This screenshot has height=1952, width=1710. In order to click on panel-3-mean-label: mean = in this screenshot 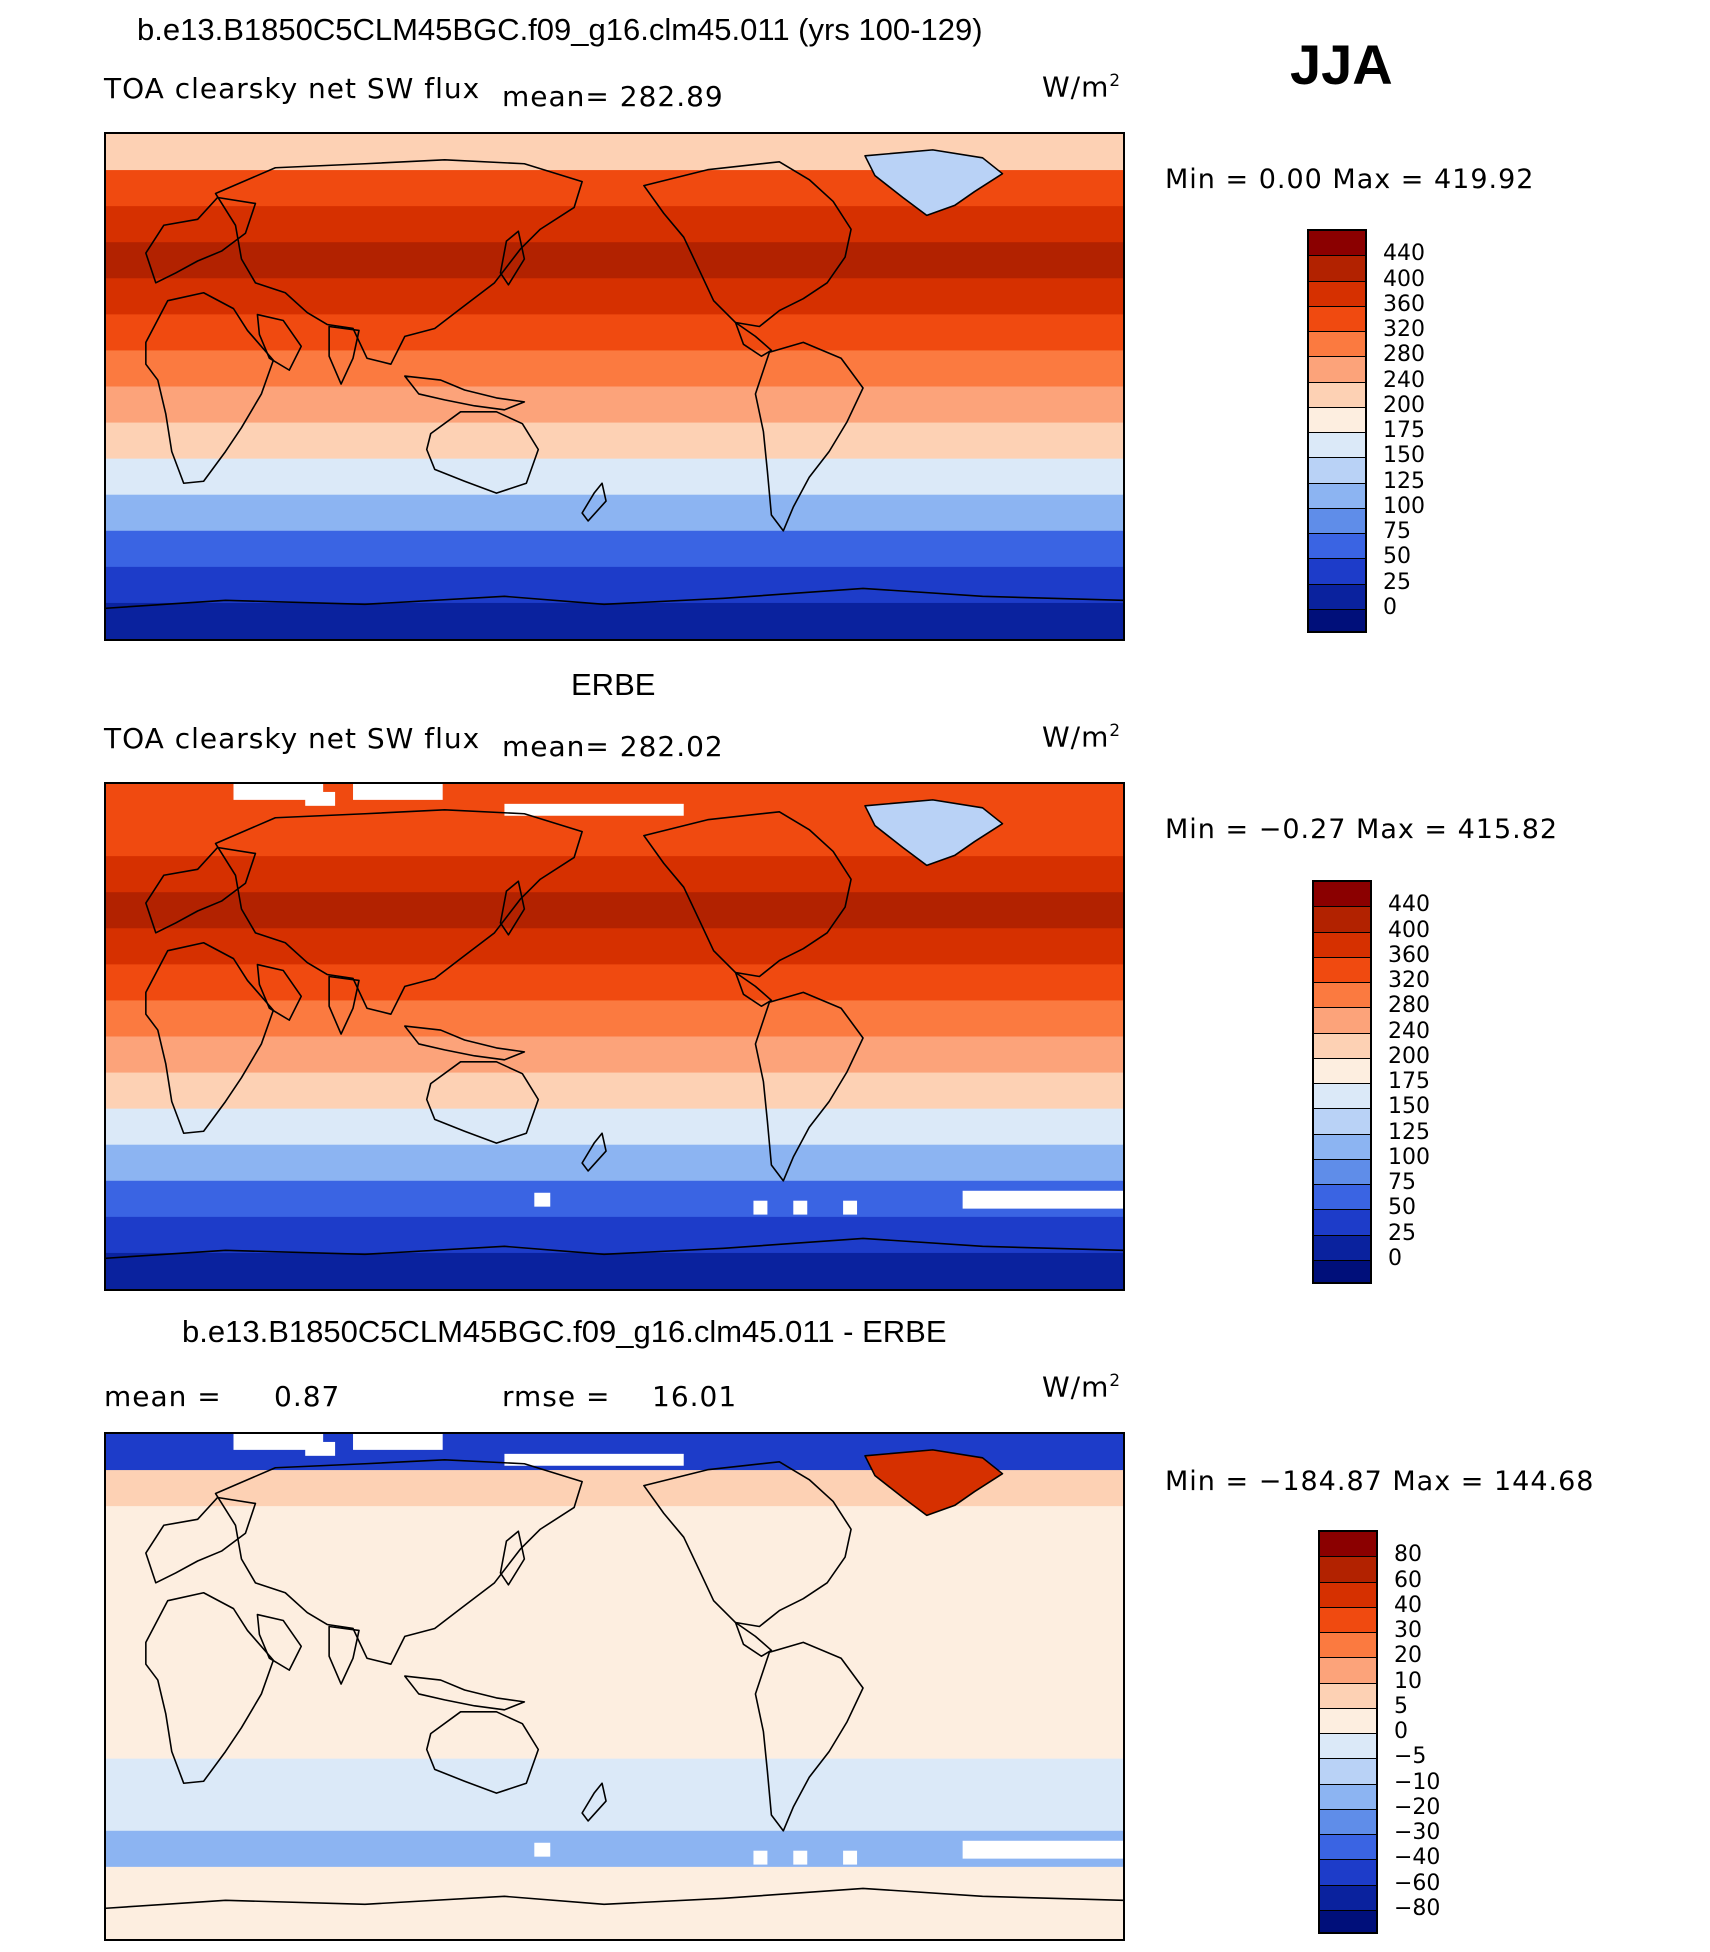, I will do `click(163, 1396)`.